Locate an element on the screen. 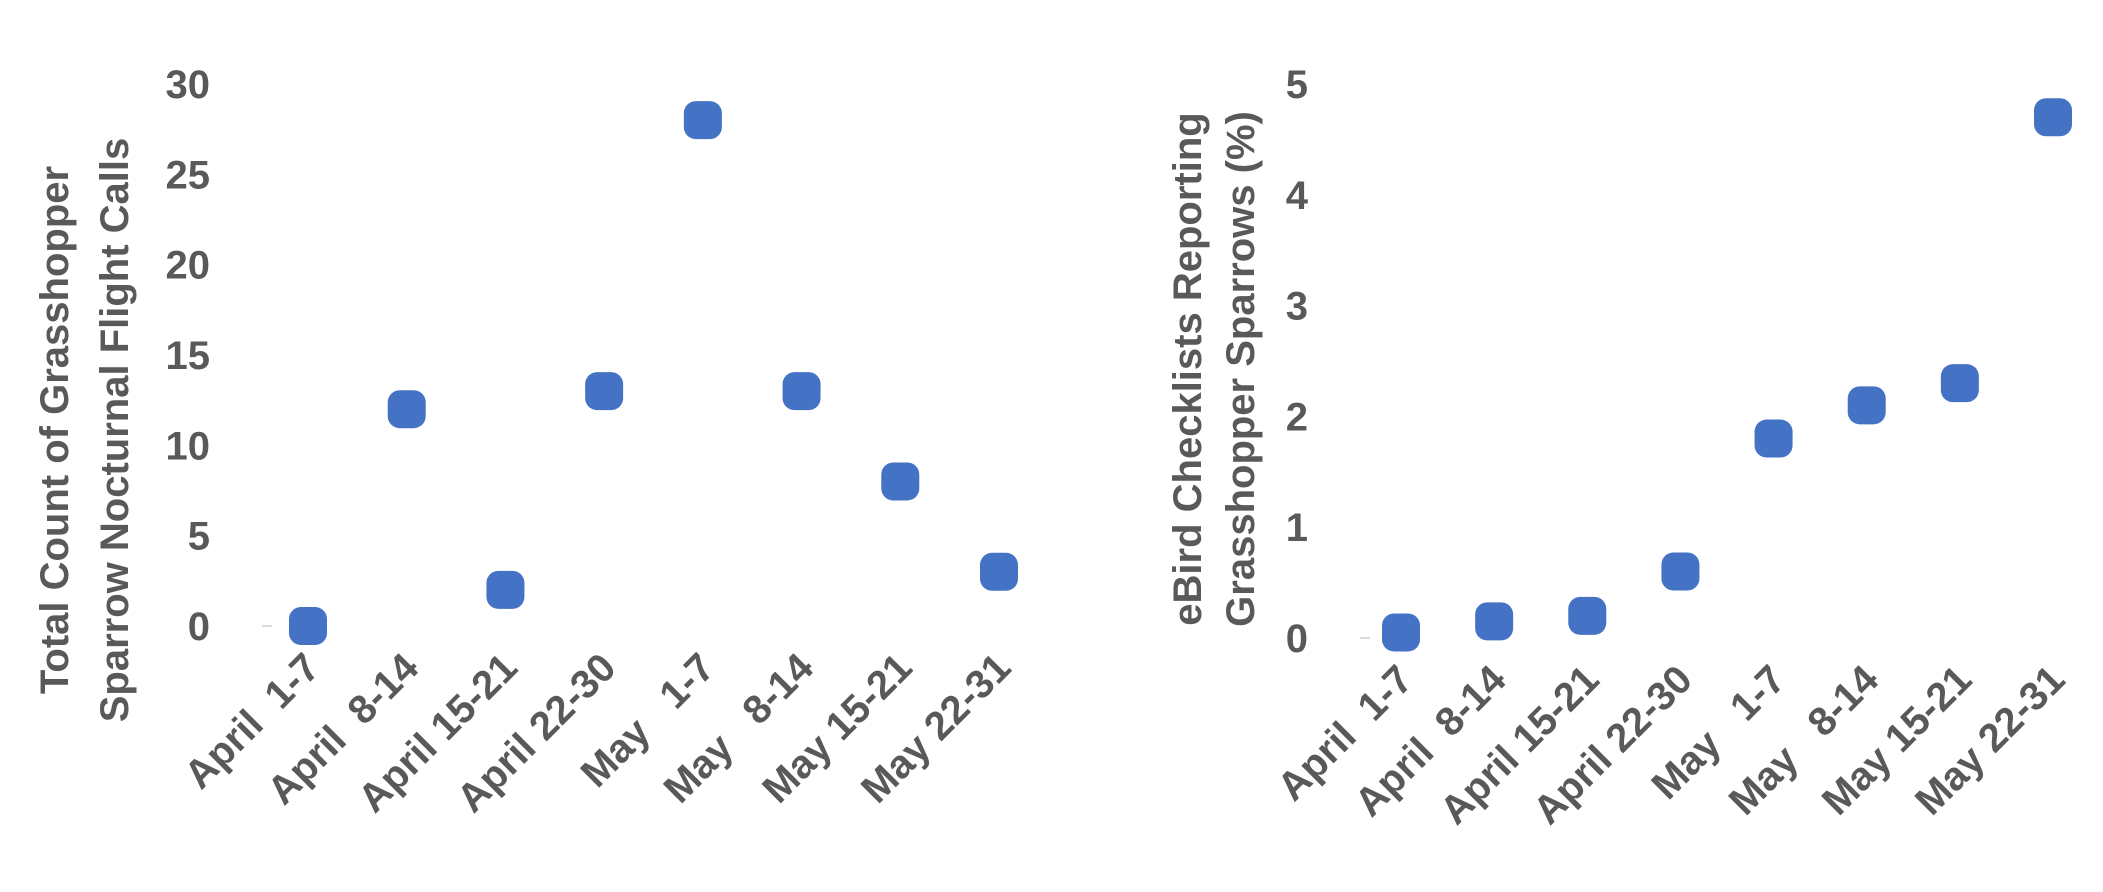 This screenshot has width=2103, height=892. y-tick-label: 10 is located at coordinates (188, 446).